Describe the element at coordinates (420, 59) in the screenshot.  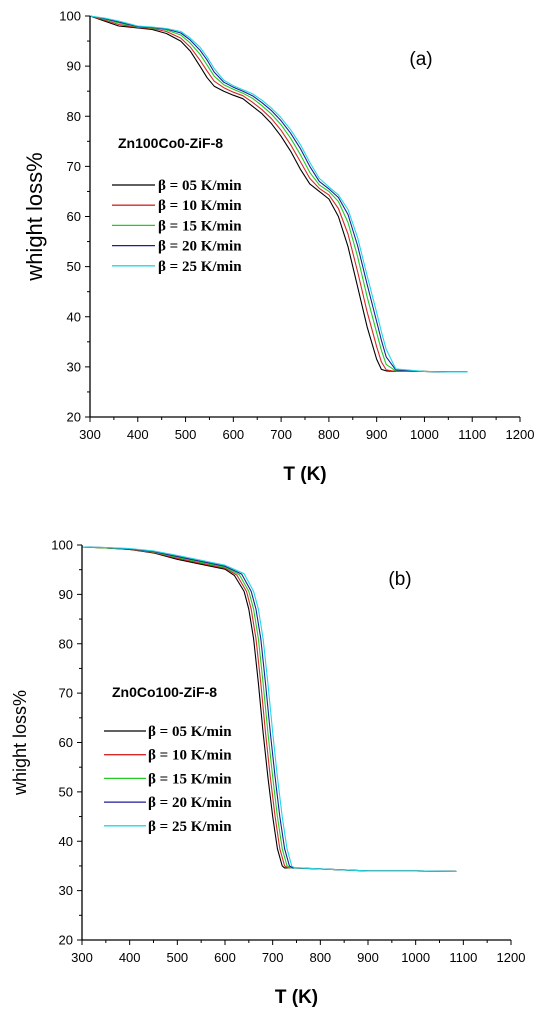
I see `panel-label: (a)` at that location.